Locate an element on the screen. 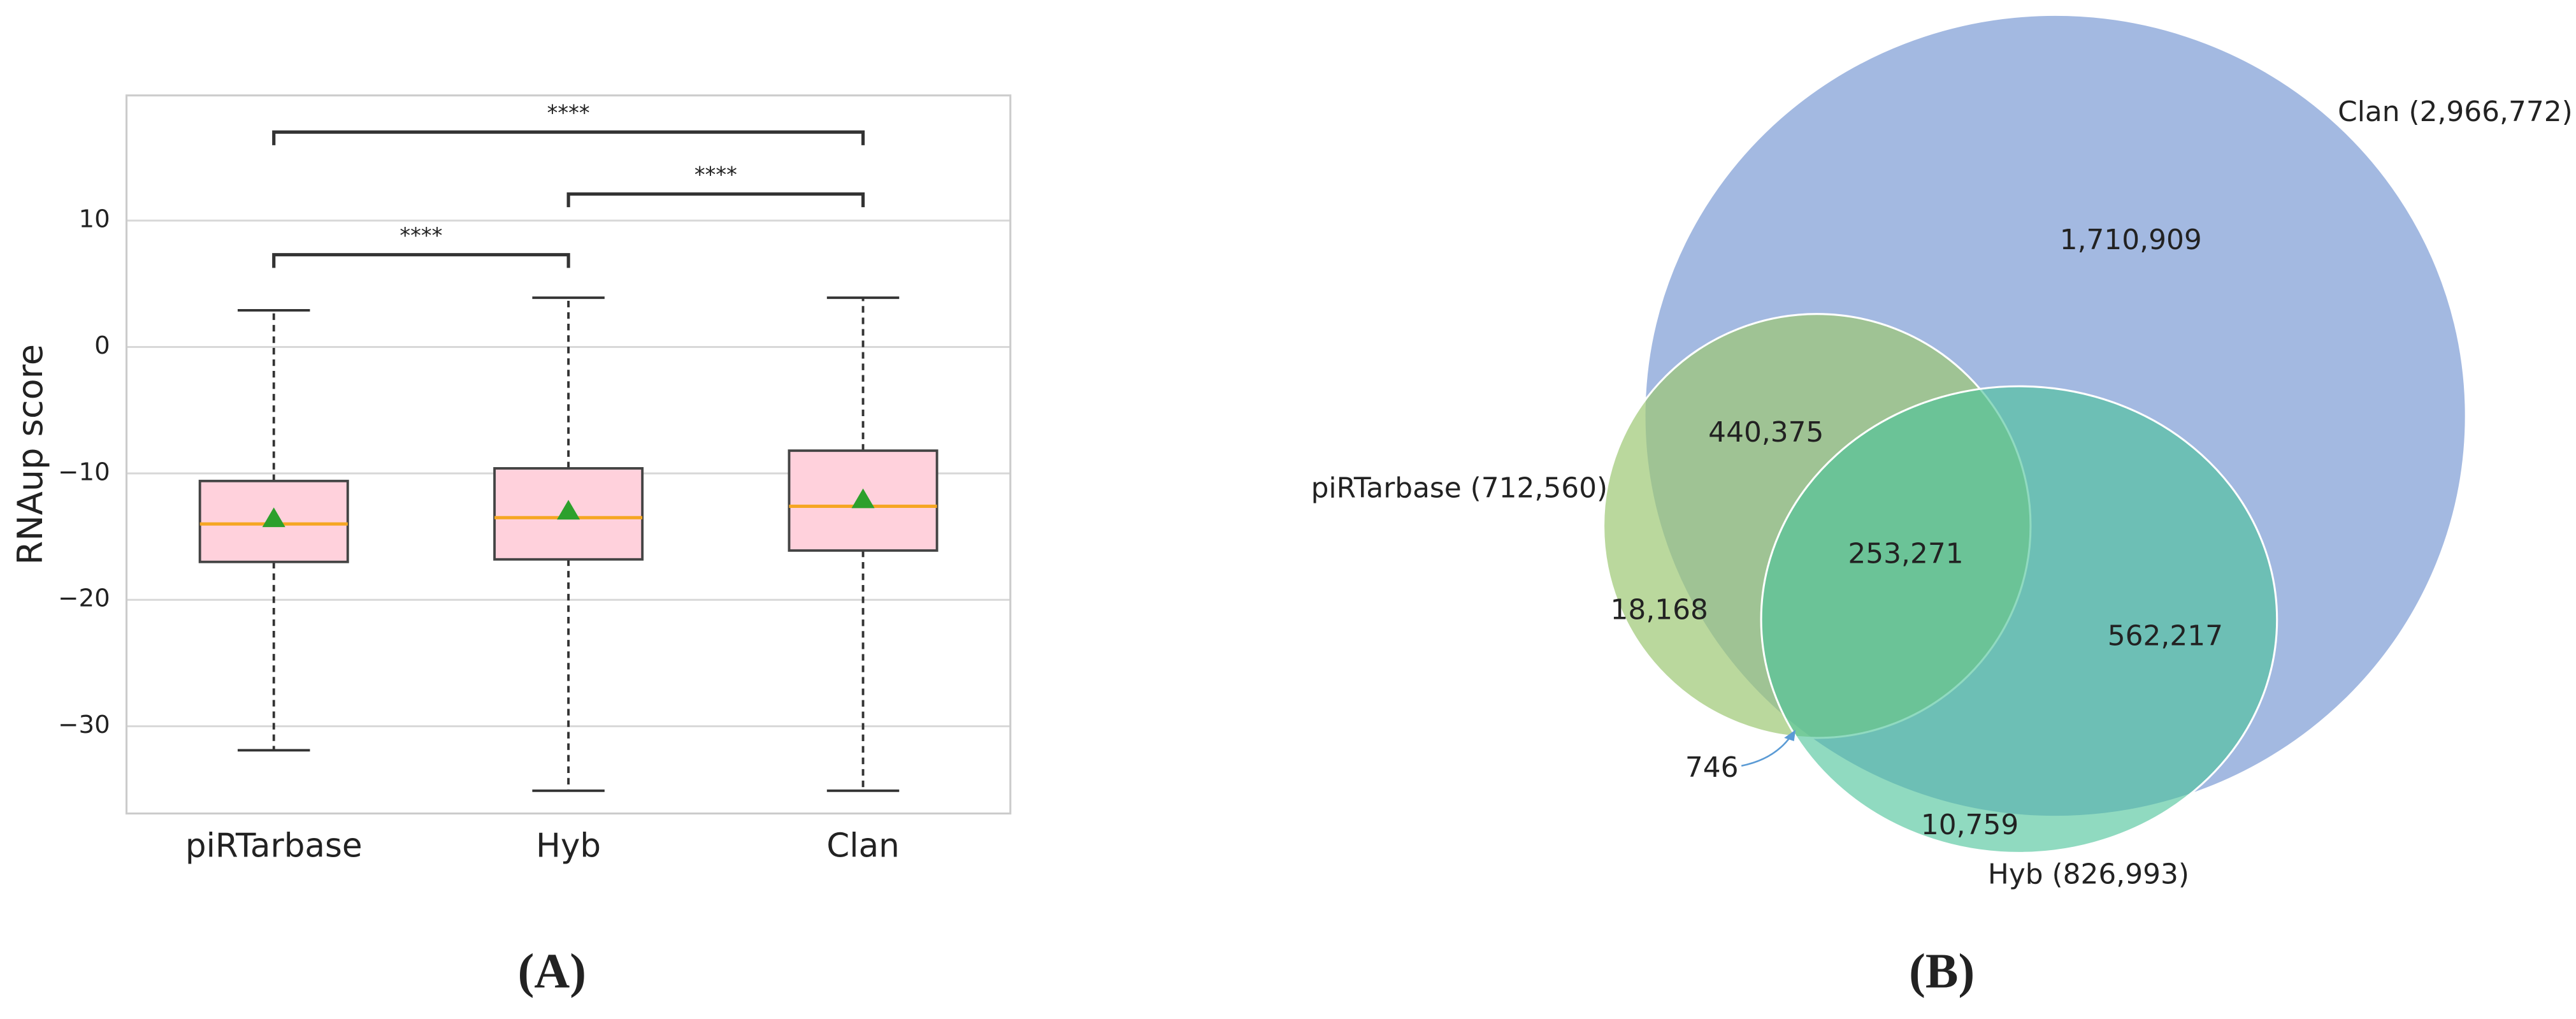  x-tick-label: Clan is located at coordinates (863, 846).